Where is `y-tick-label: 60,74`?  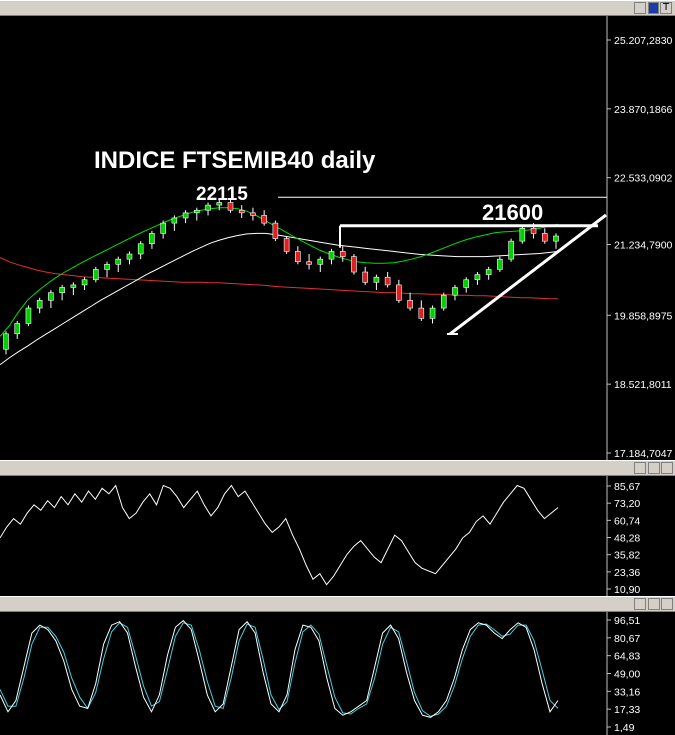 y-tick-label: 60,74 is located at coordinates (627, 521).